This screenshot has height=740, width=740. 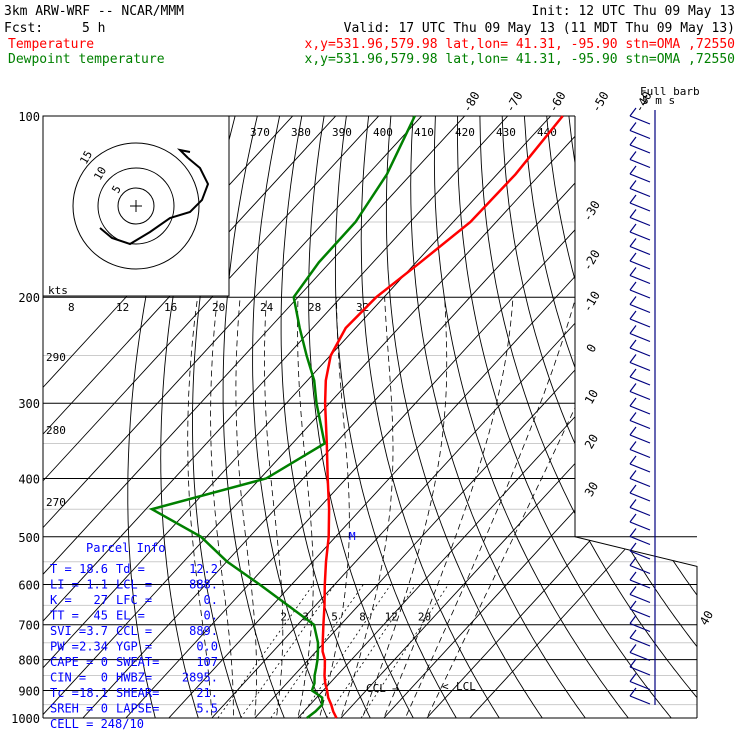 I want to click on theta-label: 370, so click(x=260, y=132).